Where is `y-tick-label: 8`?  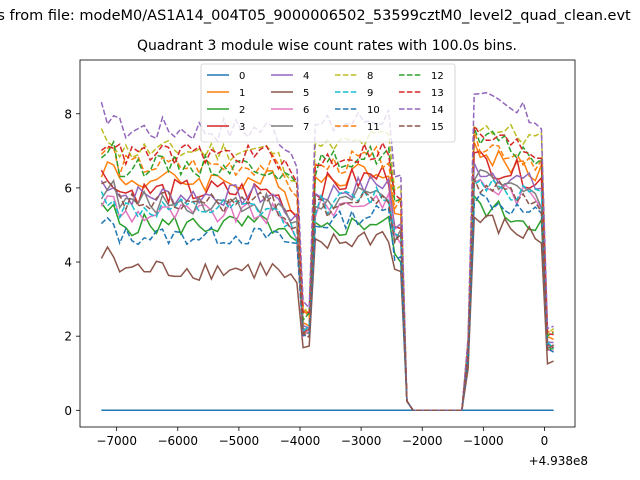 y-tick-label: 8 is located at coordinates (68, 114).